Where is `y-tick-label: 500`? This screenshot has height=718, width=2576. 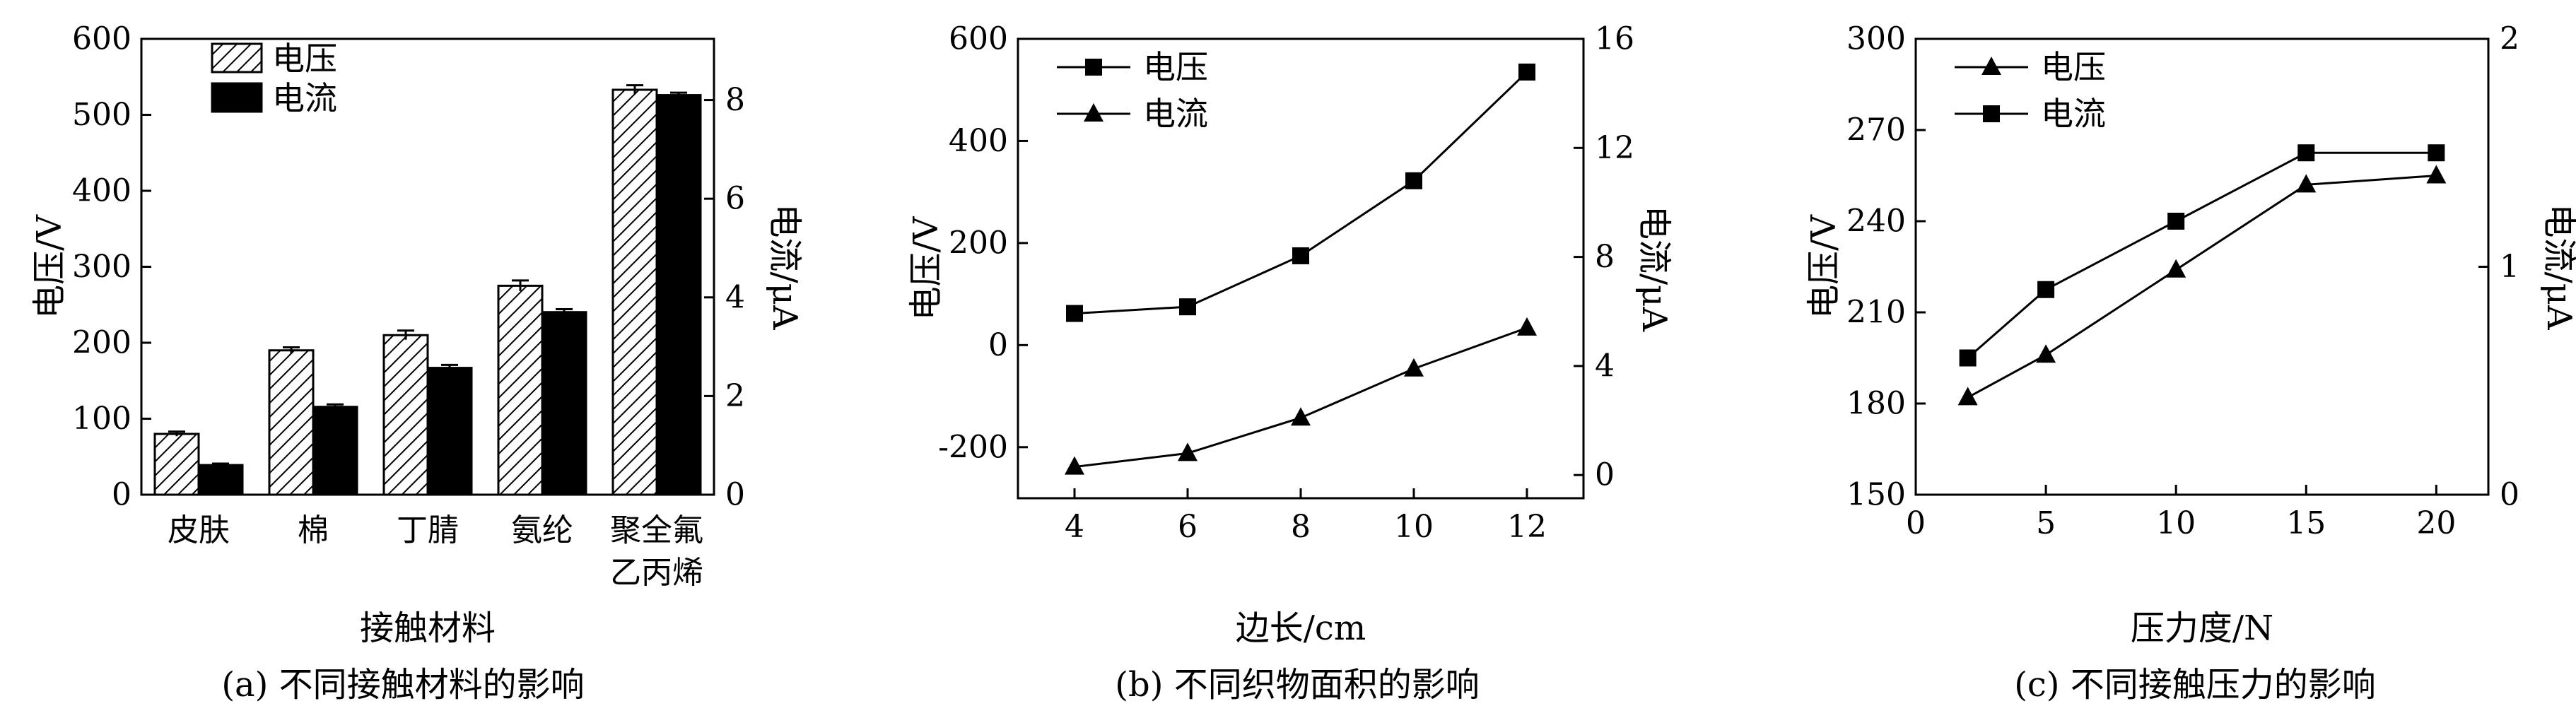
y-tick-label: 500 is located at coordinates (102, 115).